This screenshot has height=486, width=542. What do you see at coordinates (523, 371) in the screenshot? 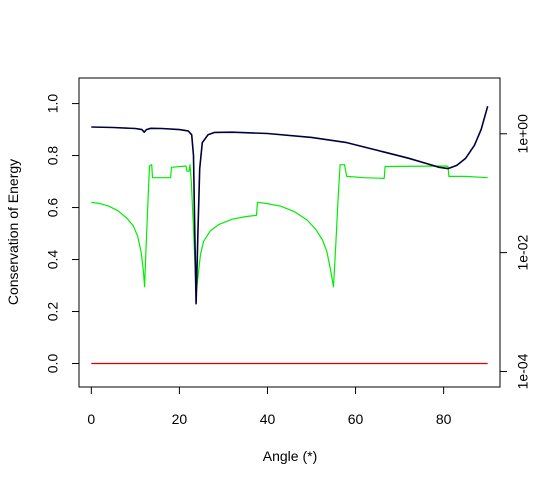
I see `y2-tick-label: 1e-04` at bounding box center [523, 371].